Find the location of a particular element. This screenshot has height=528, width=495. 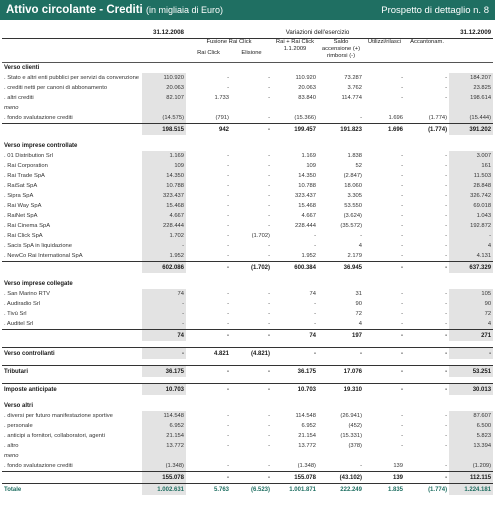

cell-value: (43.102) is located at coordinates (341, 477).